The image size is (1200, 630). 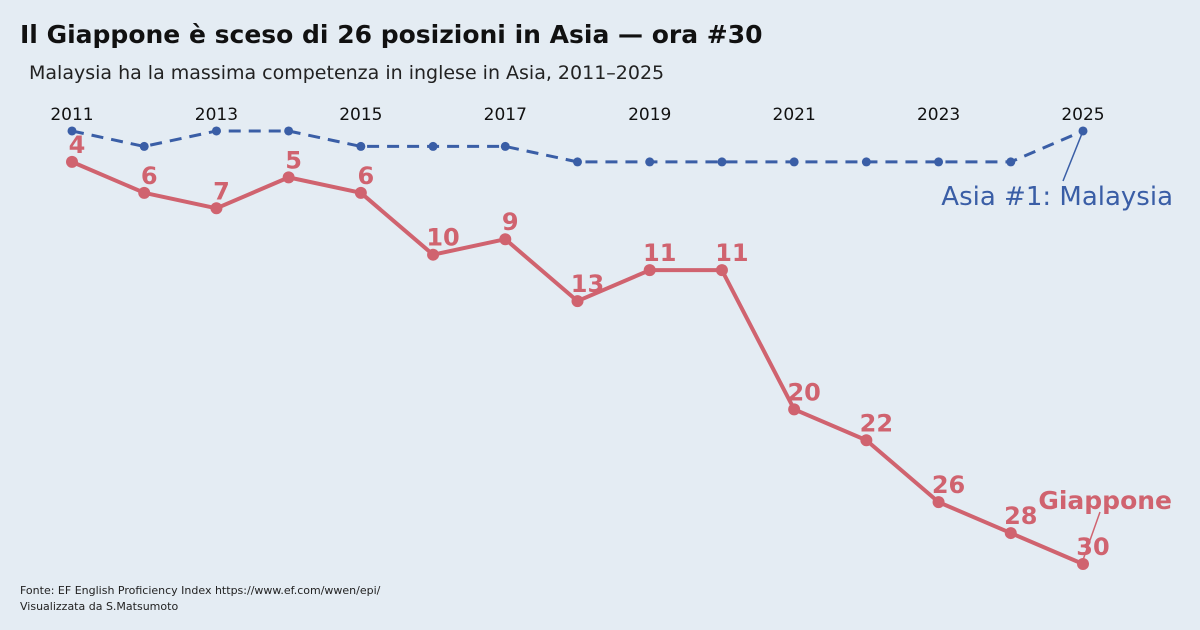 What do you see at coordinates (938, 115) in the screenshot?
I see `x-tick-label: 2023` at bounding box center [938, 115].